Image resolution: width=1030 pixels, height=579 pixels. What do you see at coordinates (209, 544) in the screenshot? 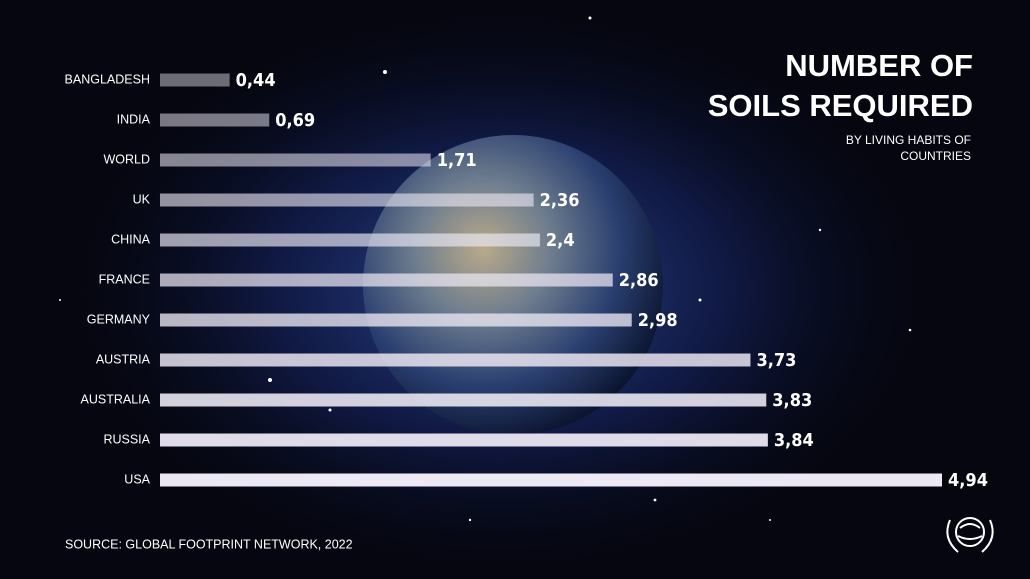
I see `source: SOURCE: GLOBAL FOOTPRINT NETWORK, 2022` at bounding box center [209, 544].